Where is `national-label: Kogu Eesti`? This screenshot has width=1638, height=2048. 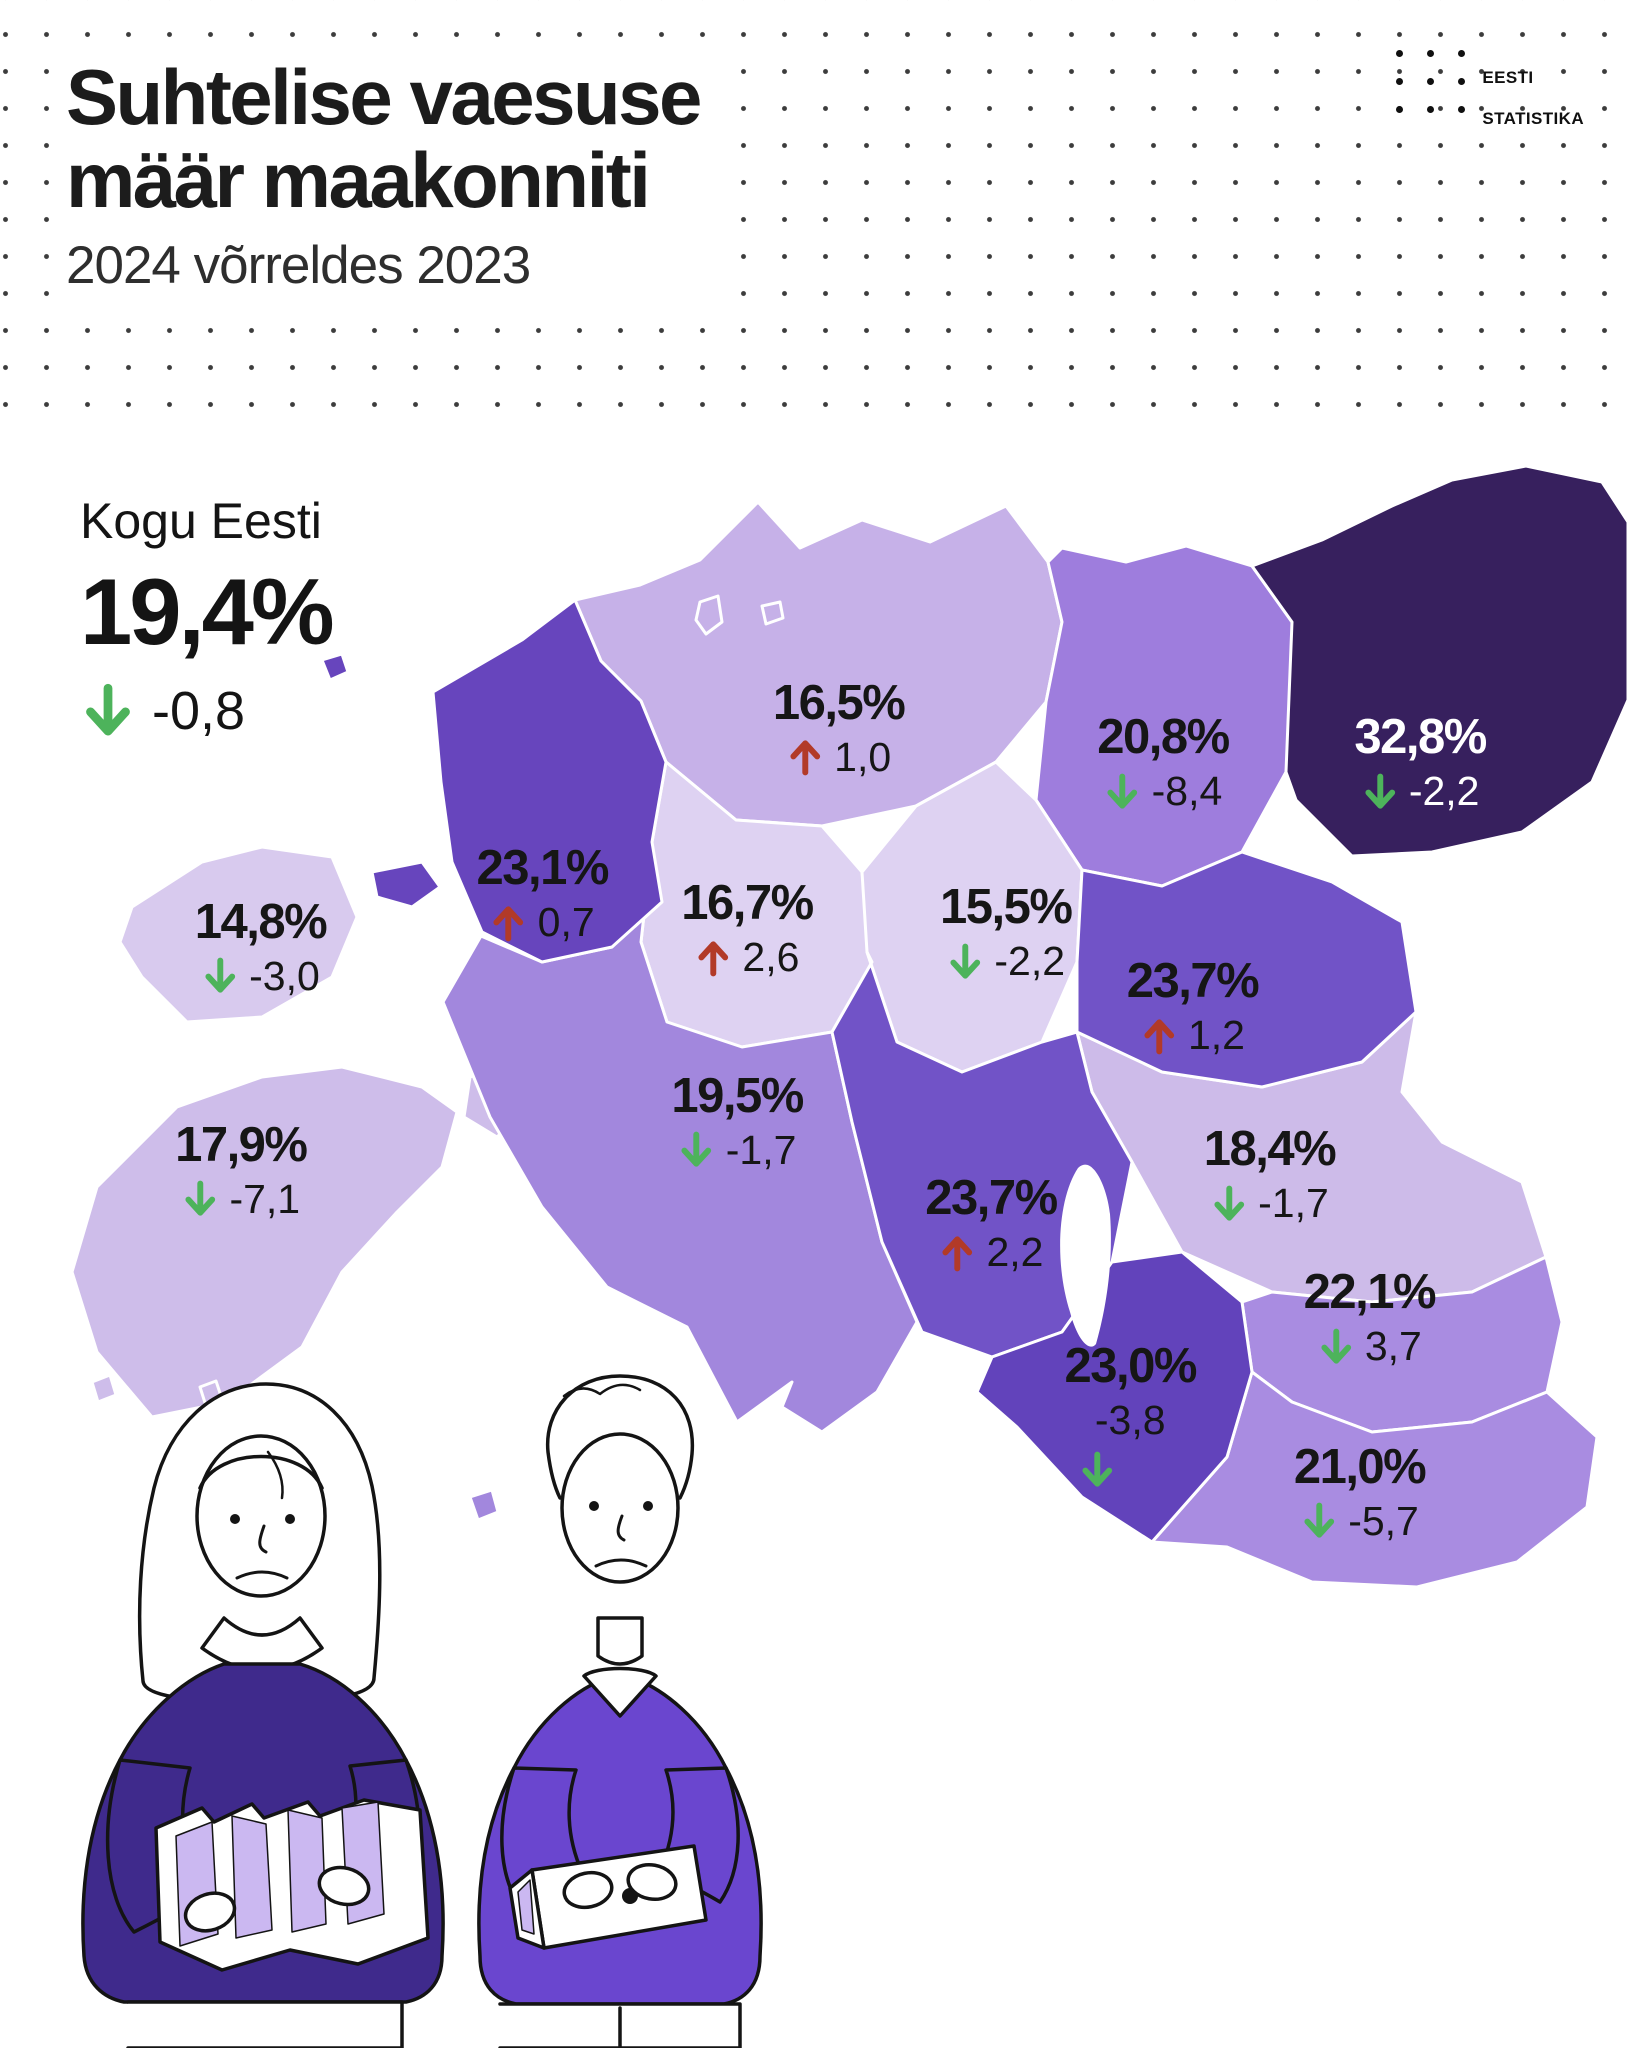 national-label: Kogu Eesti is located at coordinates (201, 521).